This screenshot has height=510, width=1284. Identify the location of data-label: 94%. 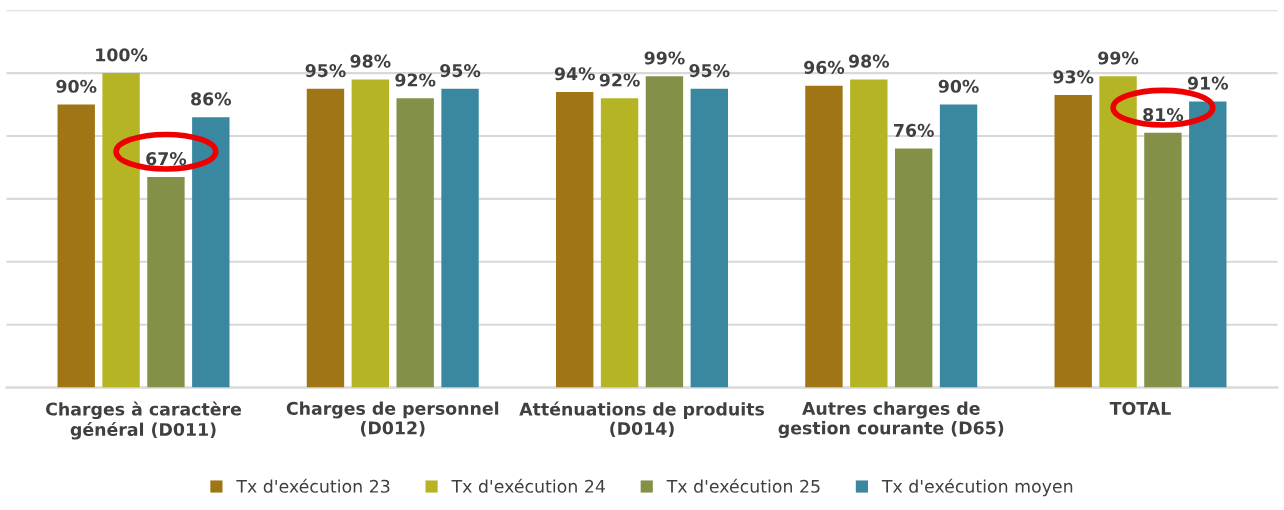
(574, 74).